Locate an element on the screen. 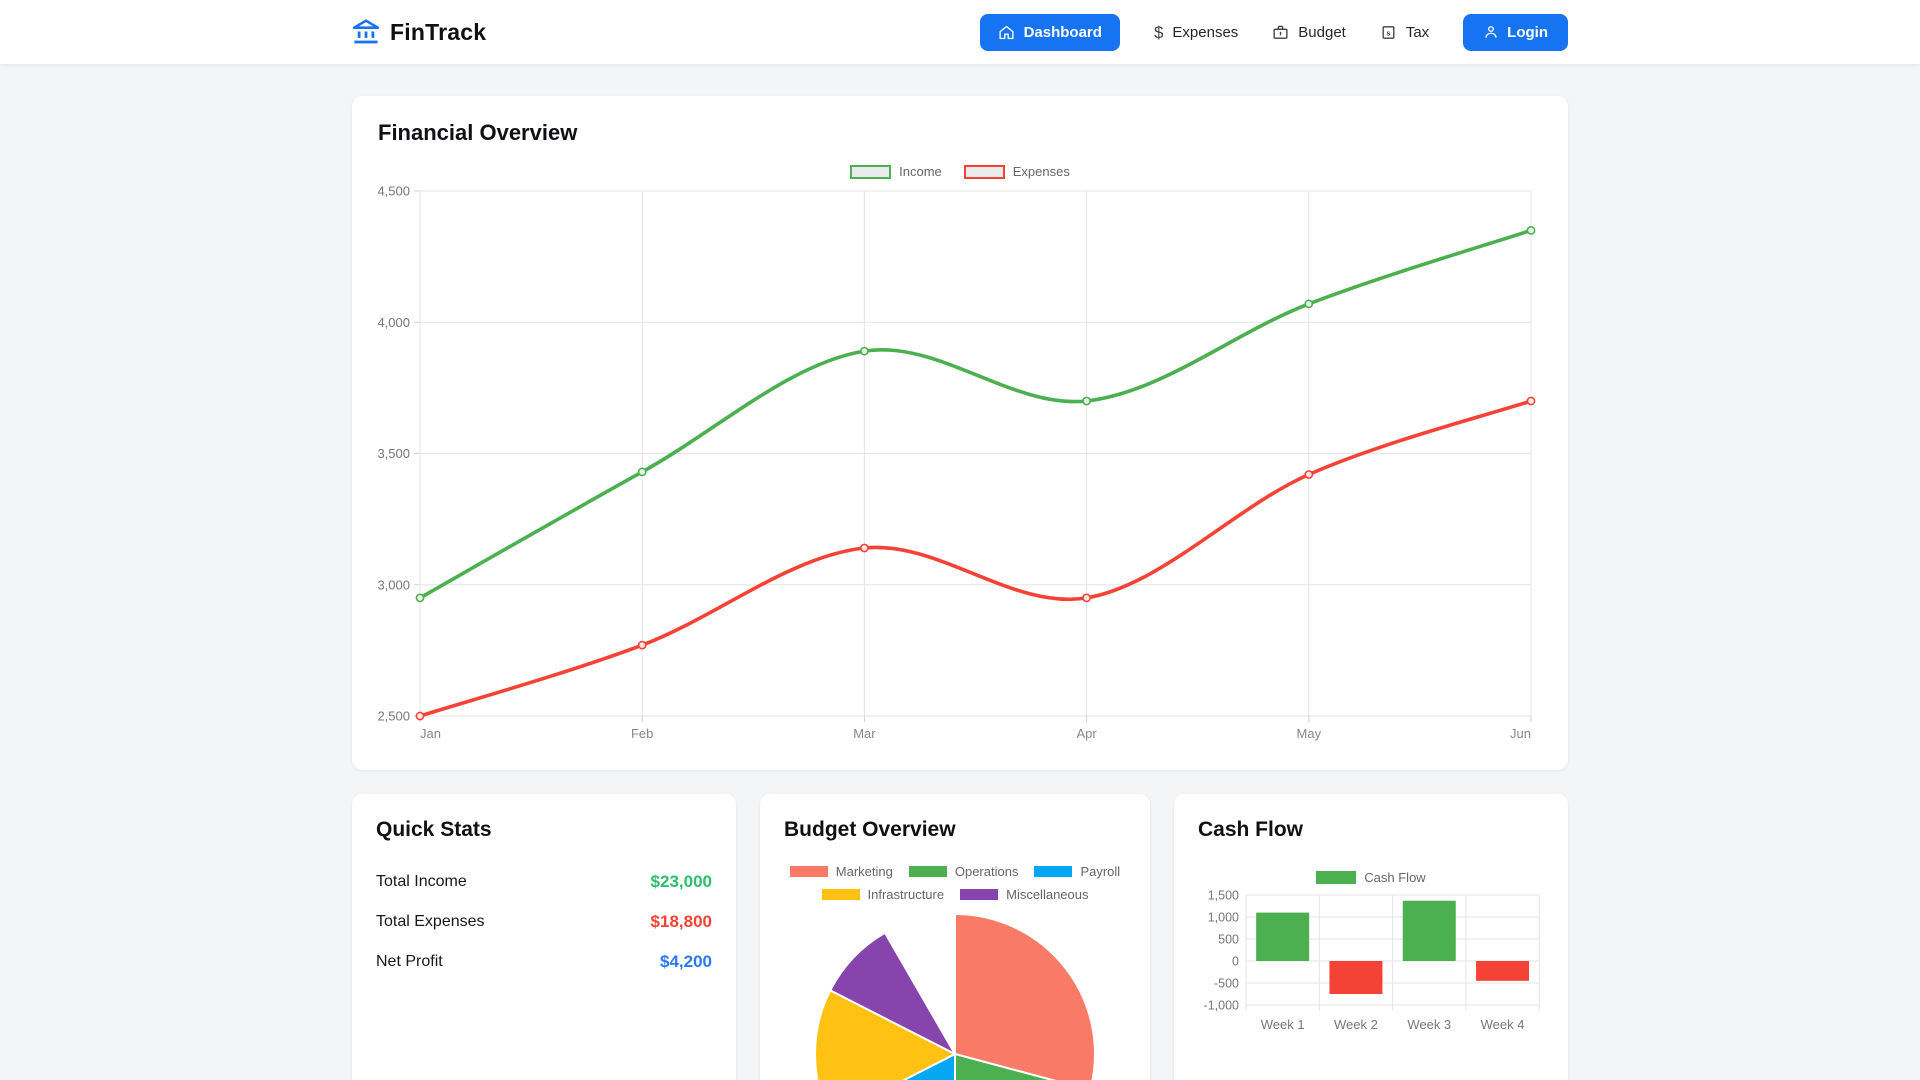 The height and width of the screenshot is (1080, 1920). login-label: Login is located at coordinates (1527, 32).